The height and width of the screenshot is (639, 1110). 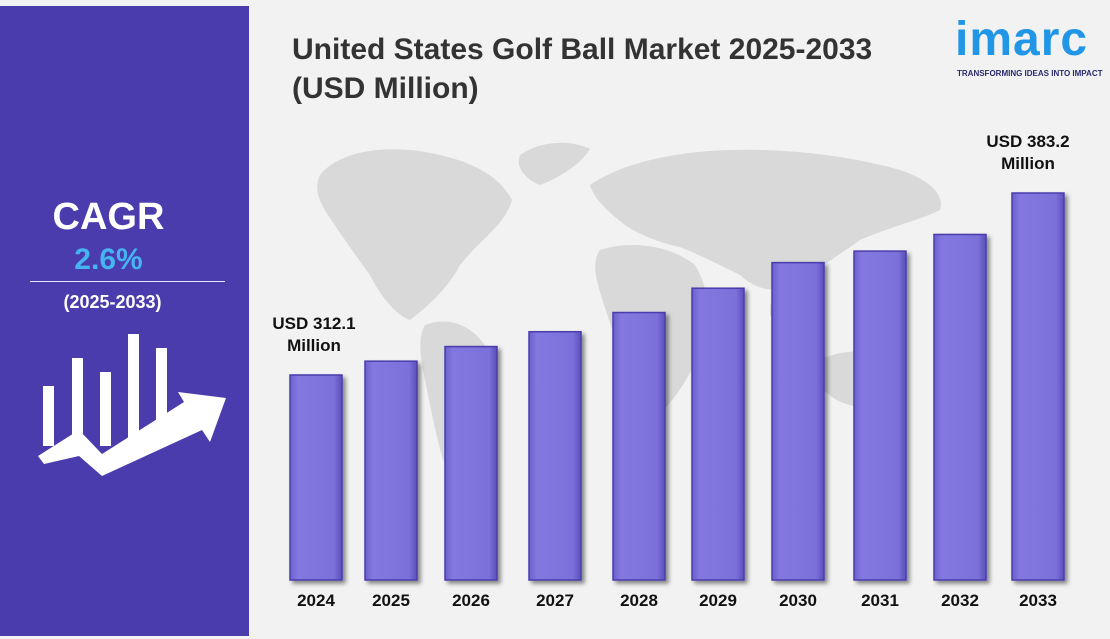 What do you see at coordinates (391, 470) in the screenshot?
I see `bar-2025` at bounding box center [391, 470].